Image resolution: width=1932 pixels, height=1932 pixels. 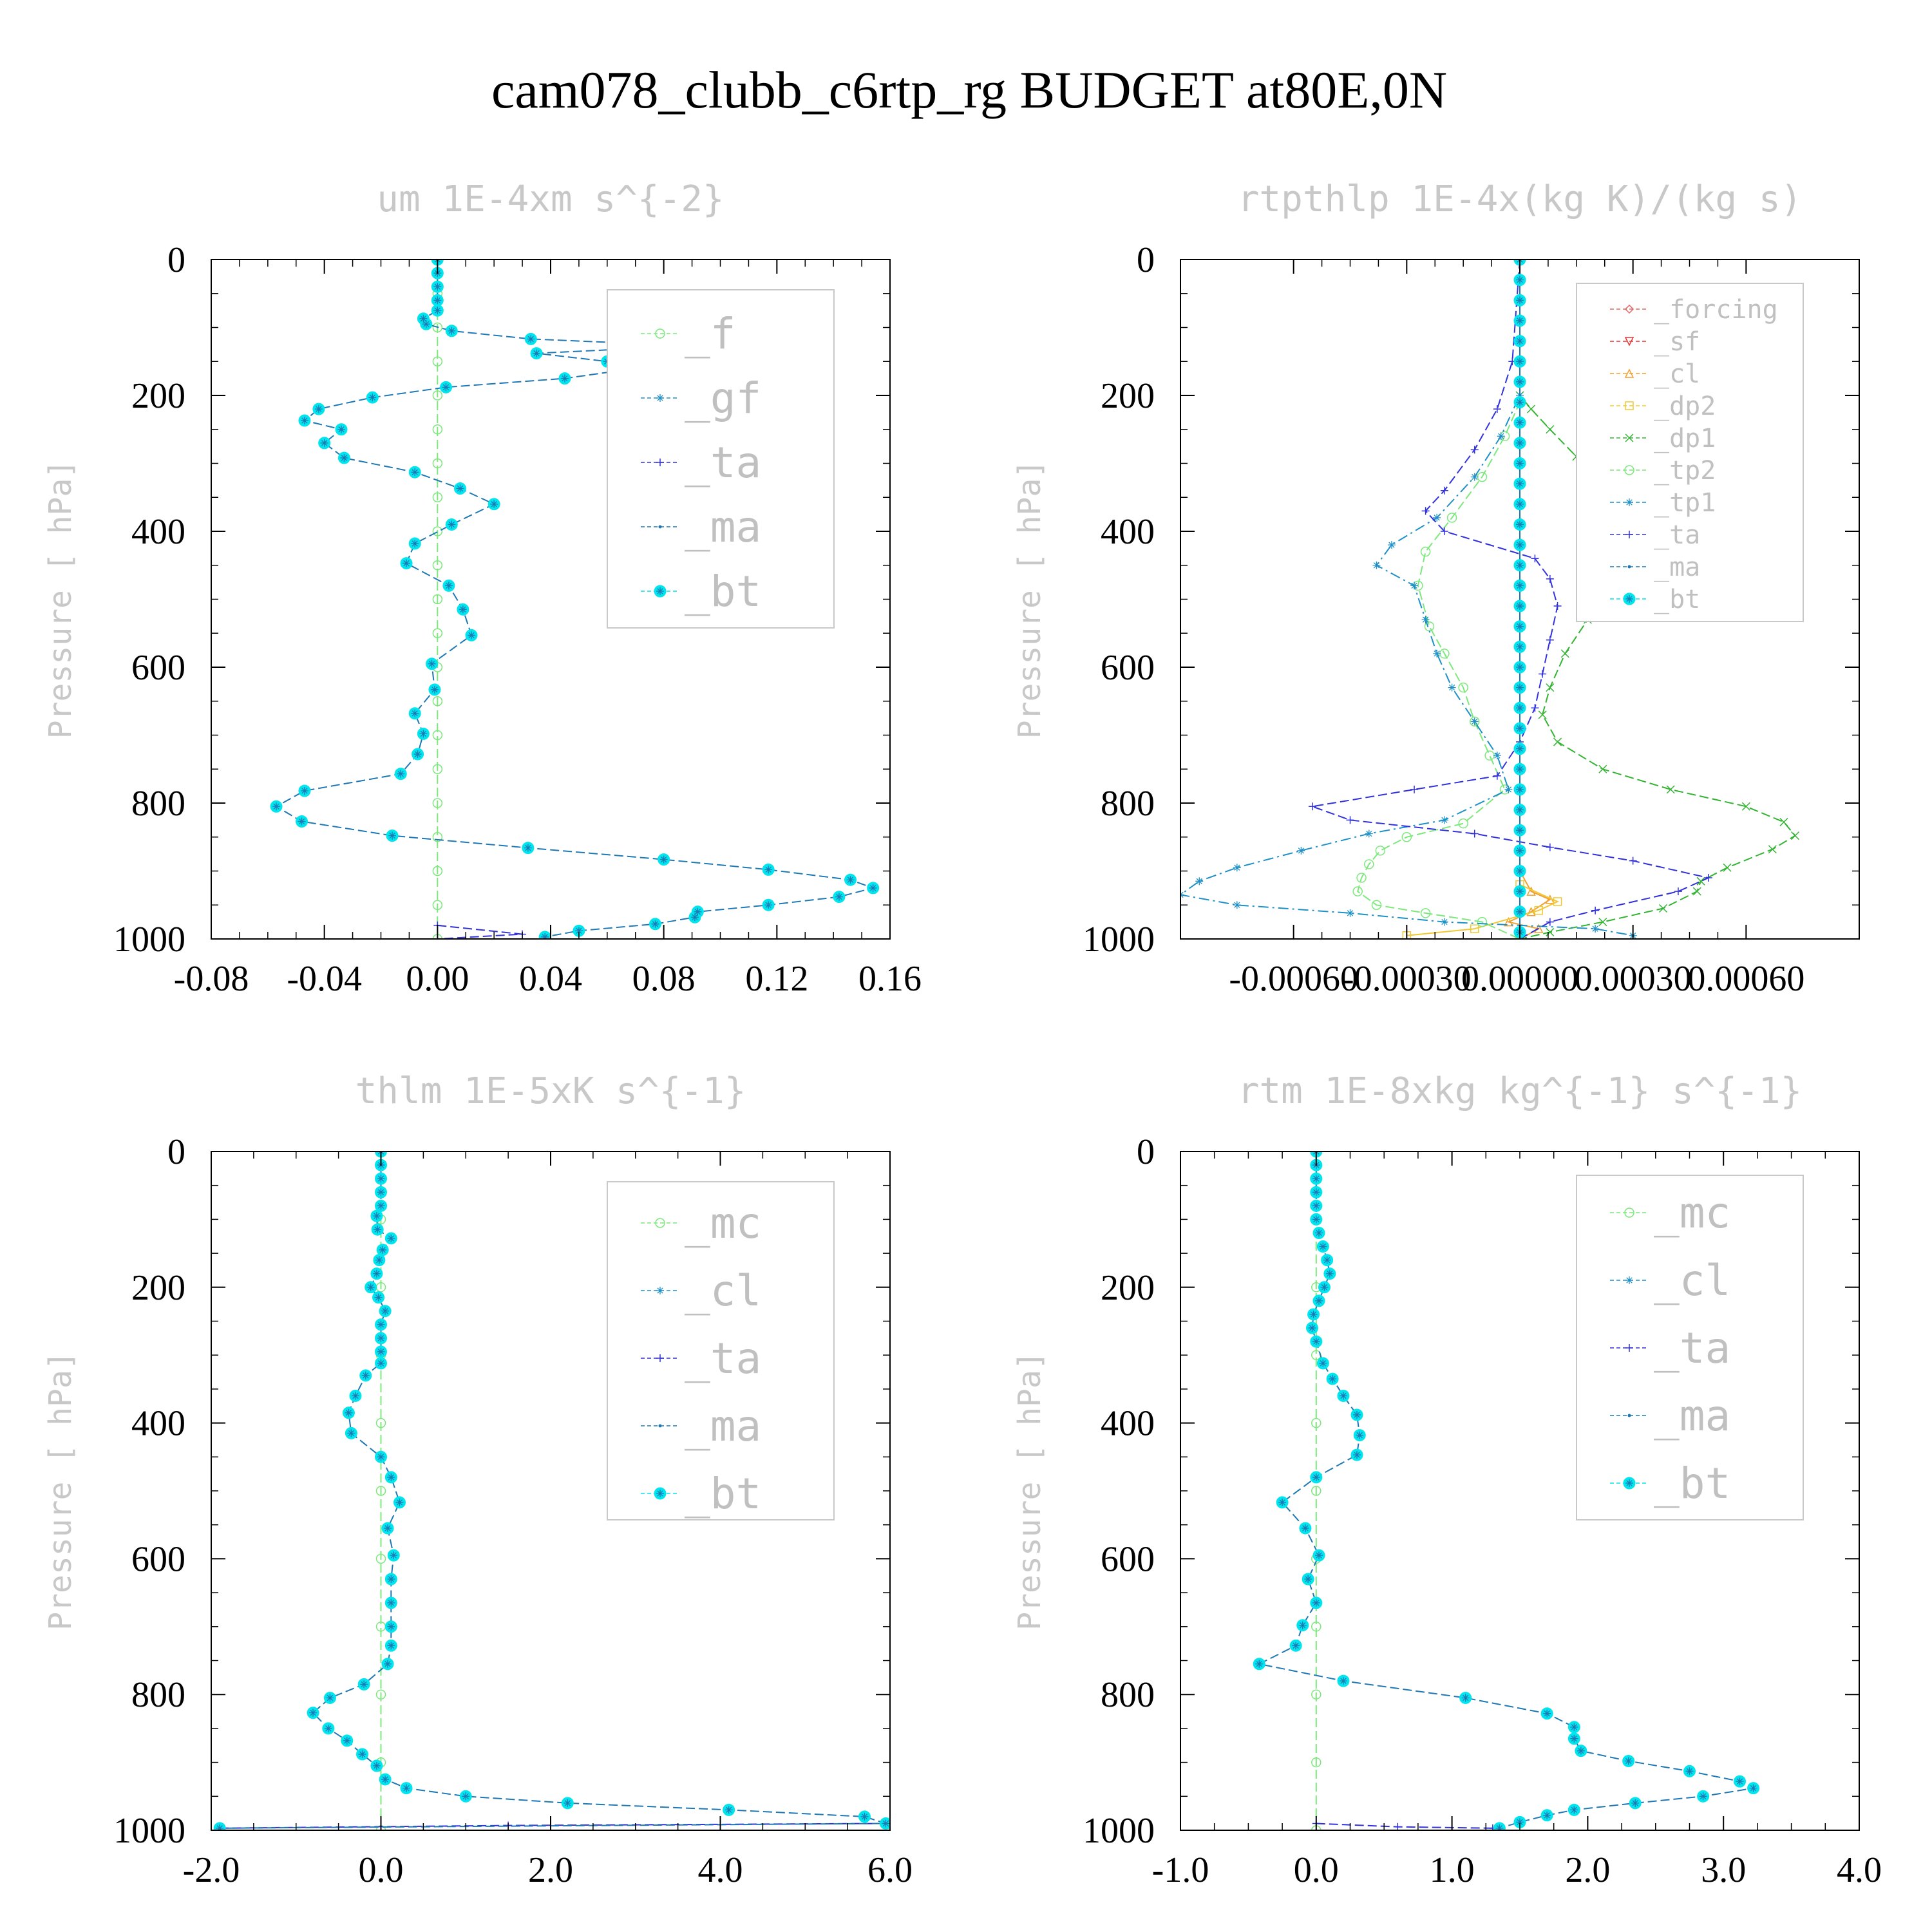 I want to click on legend-label: _dp2, so click(x=1685, y=406).